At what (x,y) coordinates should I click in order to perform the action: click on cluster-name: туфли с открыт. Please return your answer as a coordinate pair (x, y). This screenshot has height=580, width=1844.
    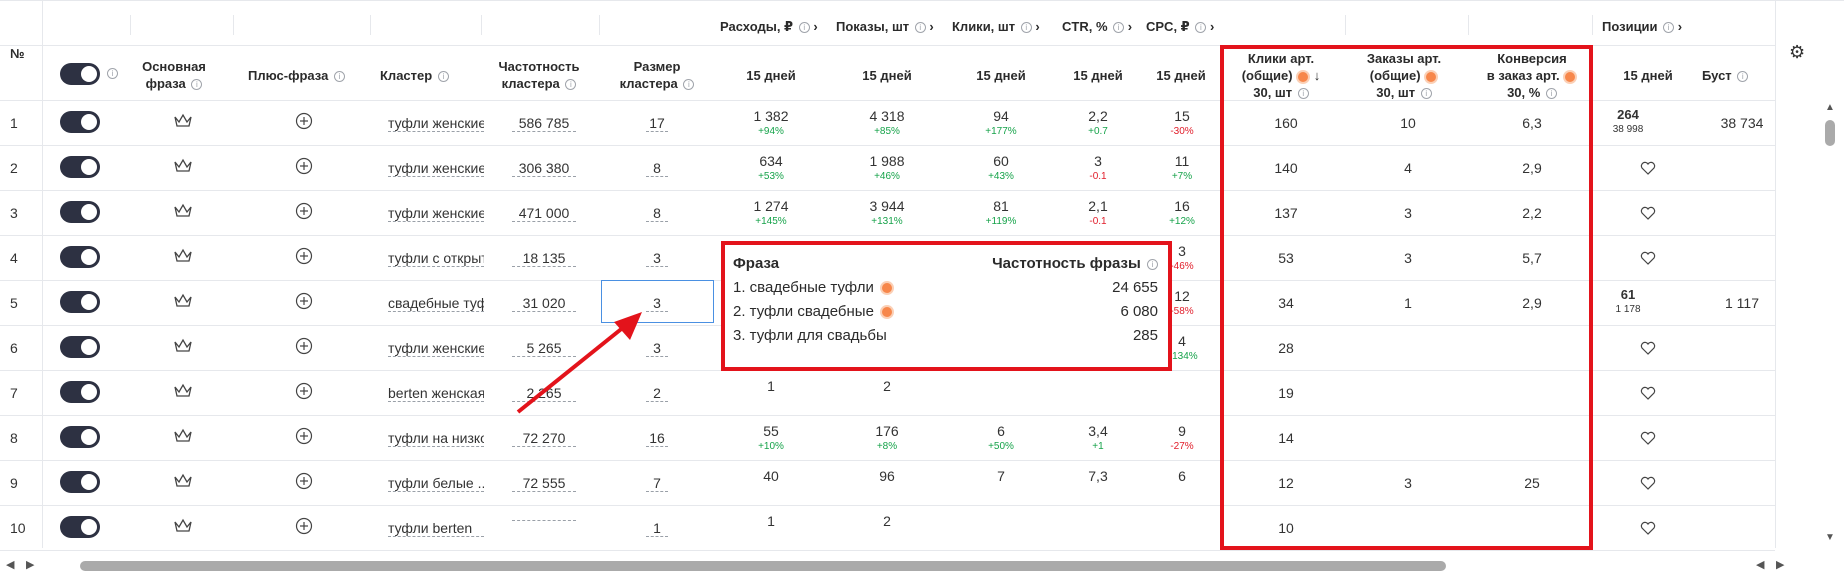
    Looking at the image, I should click on (436, 258).